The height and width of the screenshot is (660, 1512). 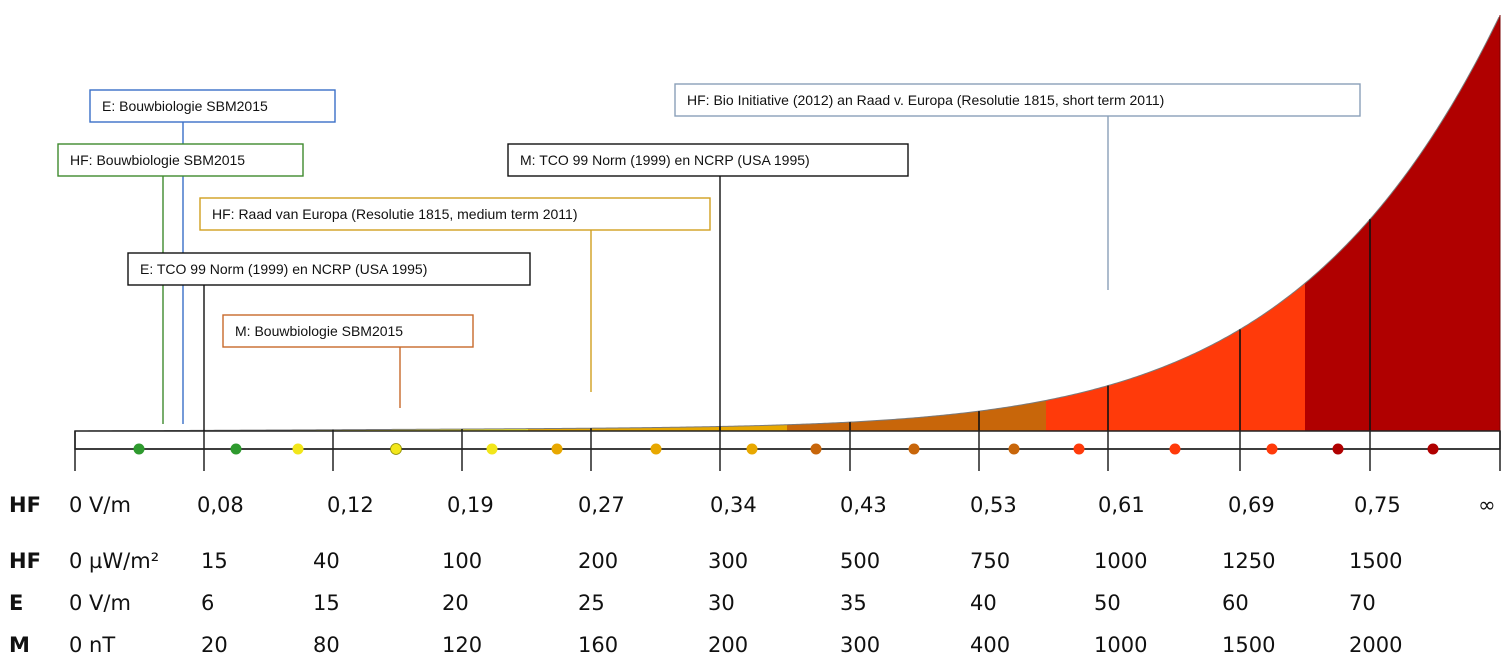 What do you see at coordinates (214, 645) in the screenshot?
I see `tick-label-r4-1: 20` at bounding box center [214, 645].